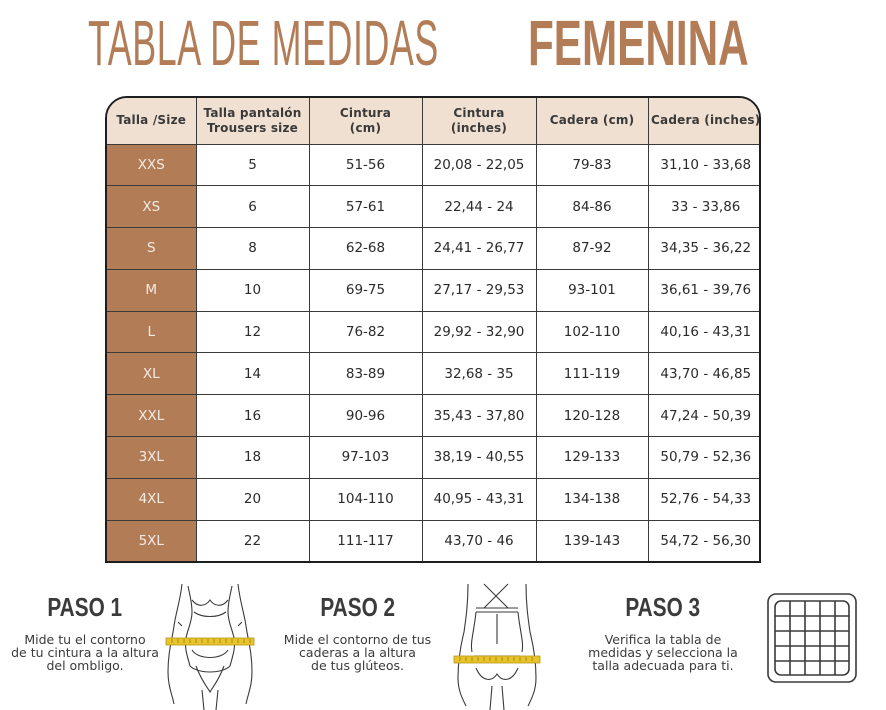 Image resolution: width=886 pixels, height=710 pixels. What do you see at coordinates (479, 332) in the screenshot?
I see `waist-in-cell: 29,92 - 32,90` at bounding box center [479, 332].